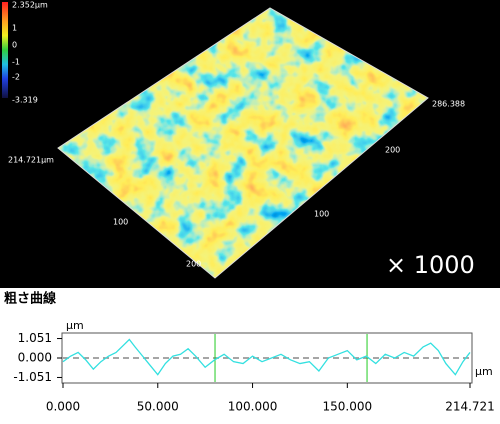  I want to click on y-tick-label: 1.051, so click(35, 338).